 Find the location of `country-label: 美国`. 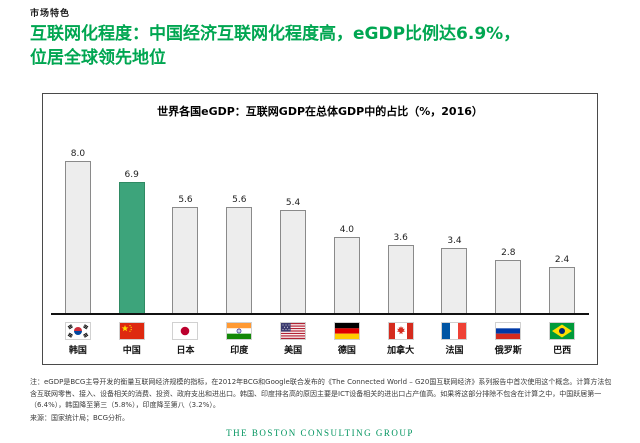

country-label: 美国 is located at coordinates (293, 351).